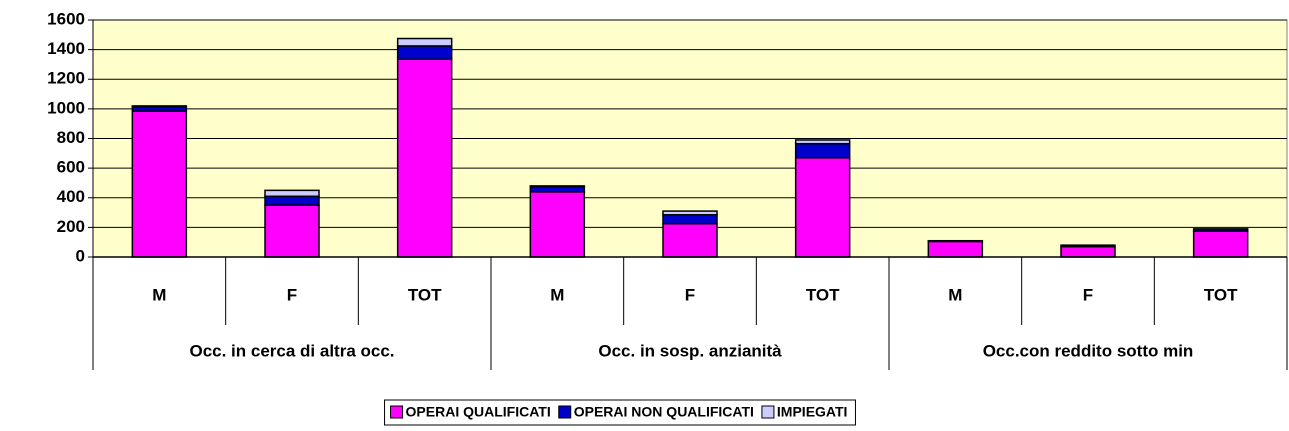 This screenshot has height=431, width=1289. I want to click on group-label: Occ. in sosp. anzianità, so click(690, 350).